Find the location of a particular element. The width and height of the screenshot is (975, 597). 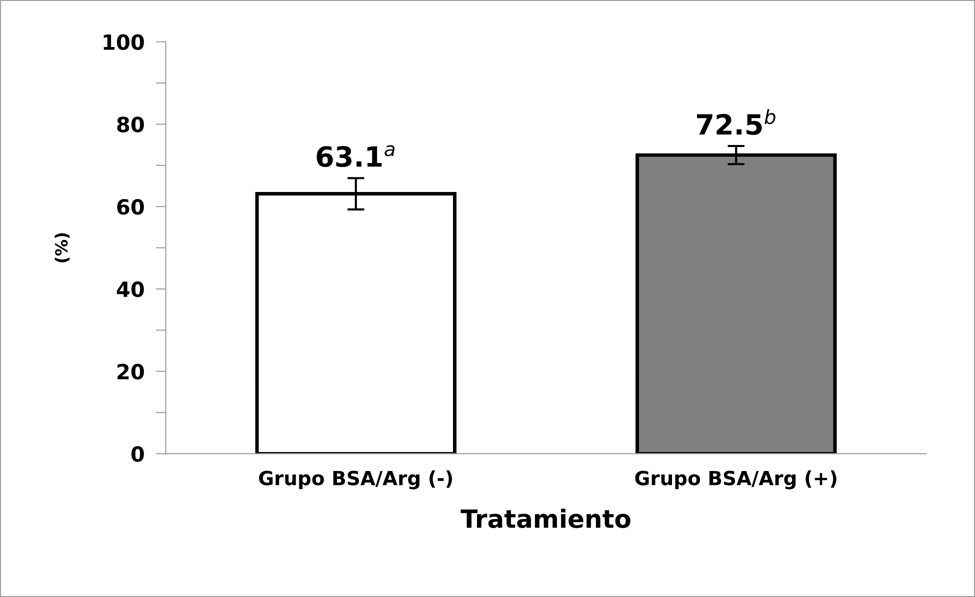

data-label: 63.1$^{a}$ is located at coordinates (355, 156).